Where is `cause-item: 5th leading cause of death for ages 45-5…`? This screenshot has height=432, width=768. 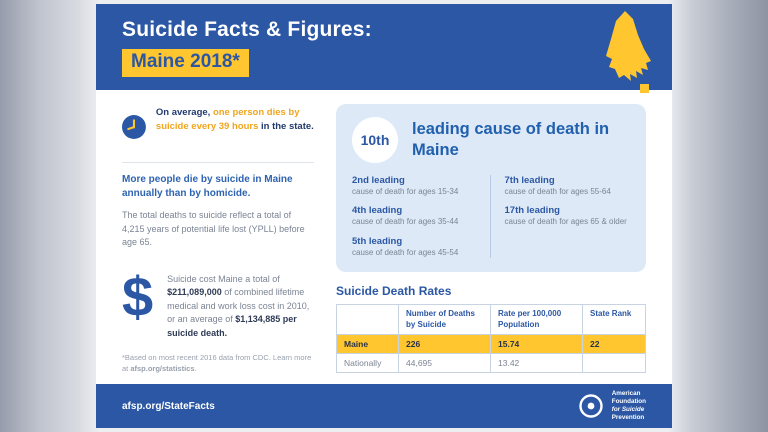
cause-item: 5th leading cause of death for ages 45-5… is located at coordinates (415, 247).